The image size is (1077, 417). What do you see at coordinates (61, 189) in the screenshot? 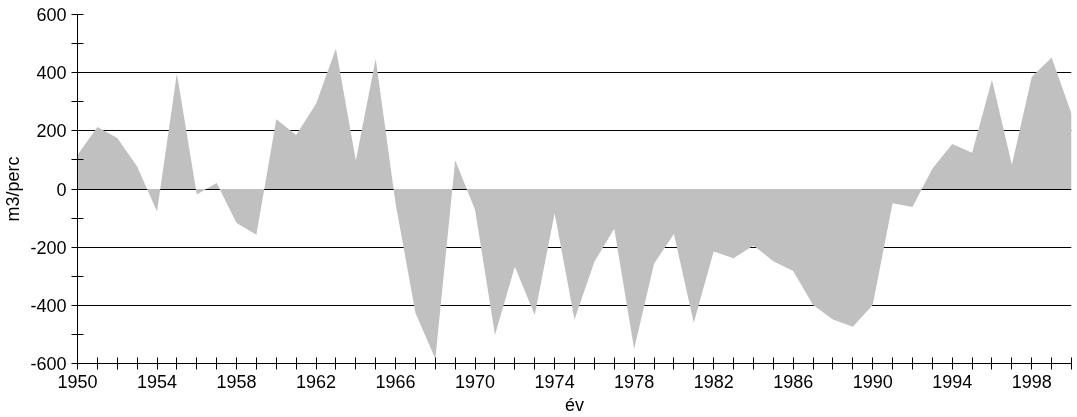
I see `y-tick-label: 0` at bounding box center [61, 189].